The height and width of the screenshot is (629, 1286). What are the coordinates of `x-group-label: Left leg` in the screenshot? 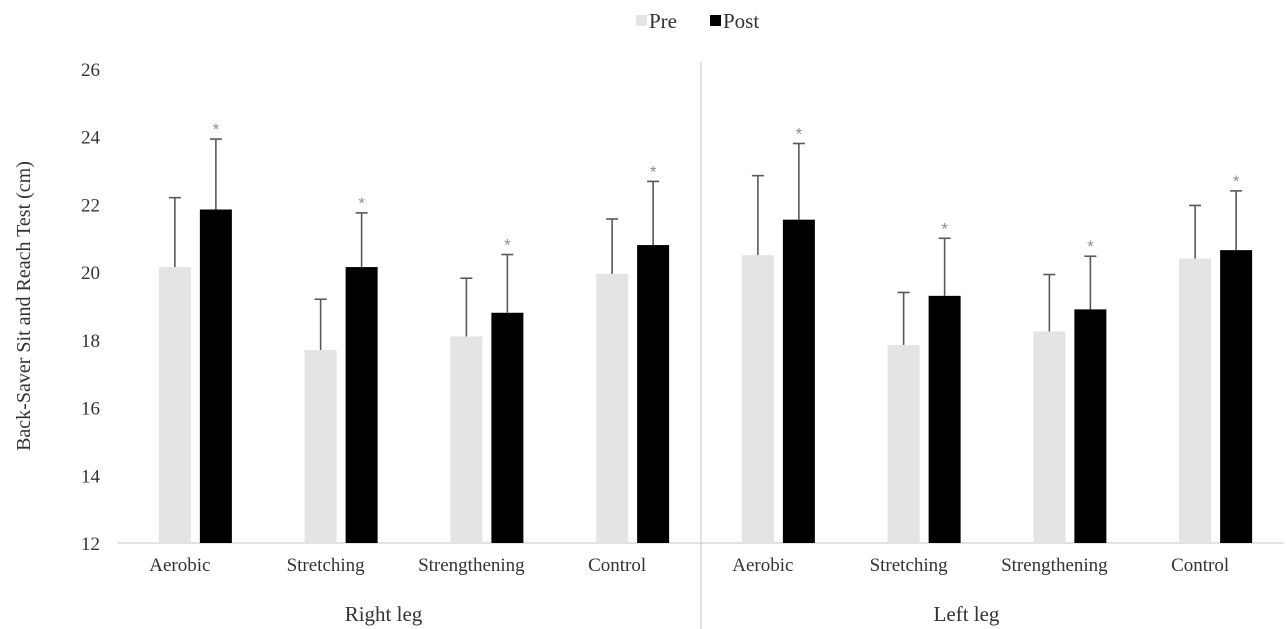 It's located at (967, 614).